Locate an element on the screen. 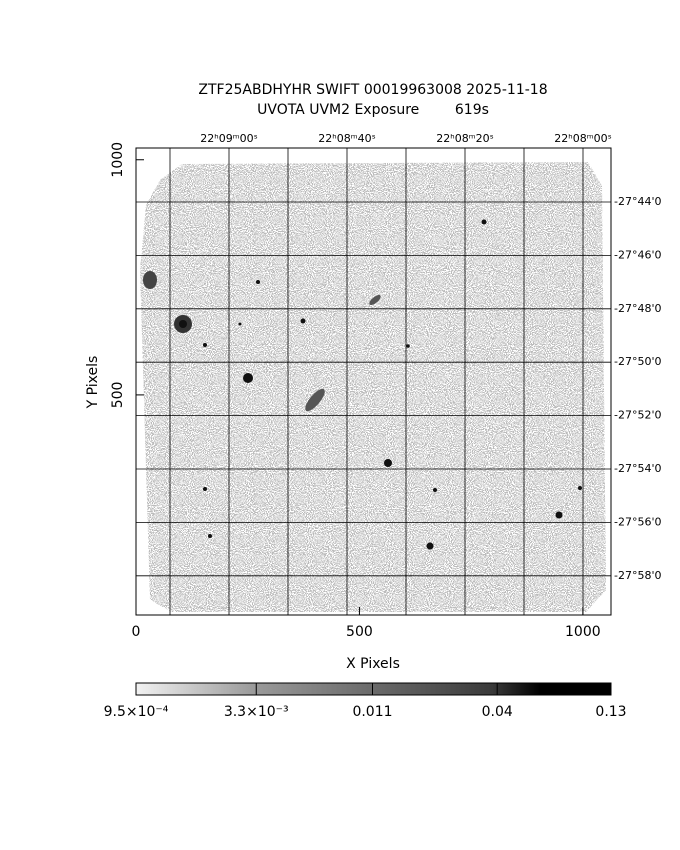  colorbar-tick-label: 9.5×10⁻⁴ is located at coordinates (136, 712).